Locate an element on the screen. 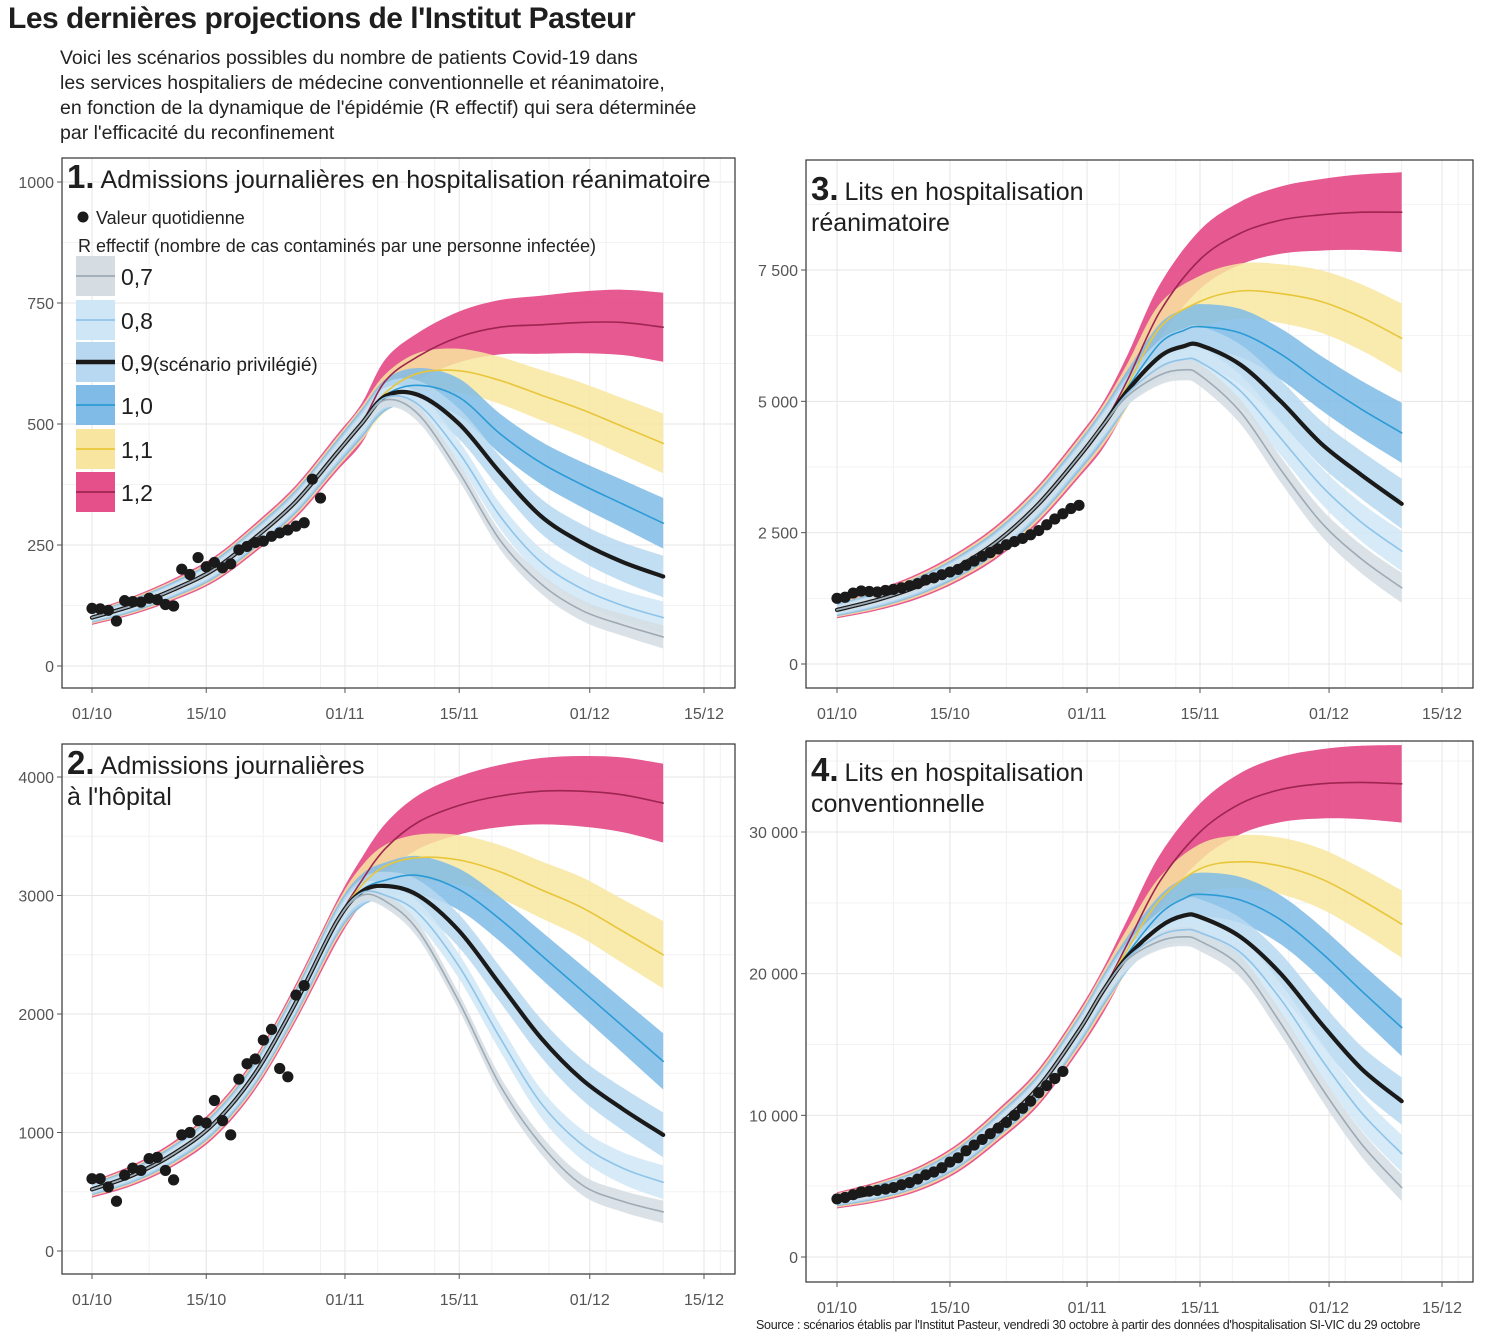 Image resolution: width=1500 pixels, height=1339 pixels. panel-title: 4. Lits en hospitalisation conventionnelle is located at coordinates (947, 784).